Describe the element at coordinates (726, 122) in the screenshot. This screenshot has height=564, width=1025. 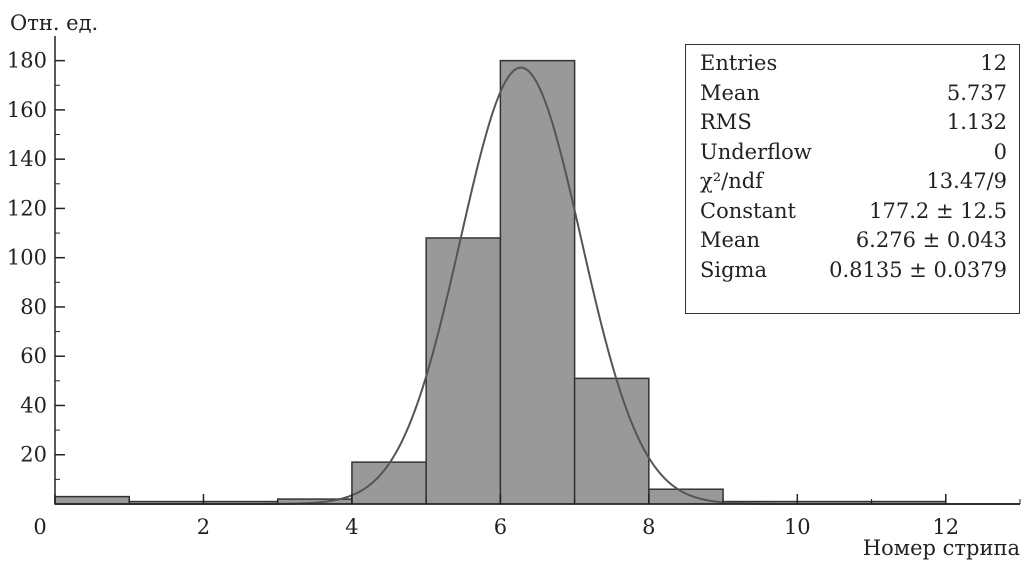
I see `stat-label: RMS` at that location.